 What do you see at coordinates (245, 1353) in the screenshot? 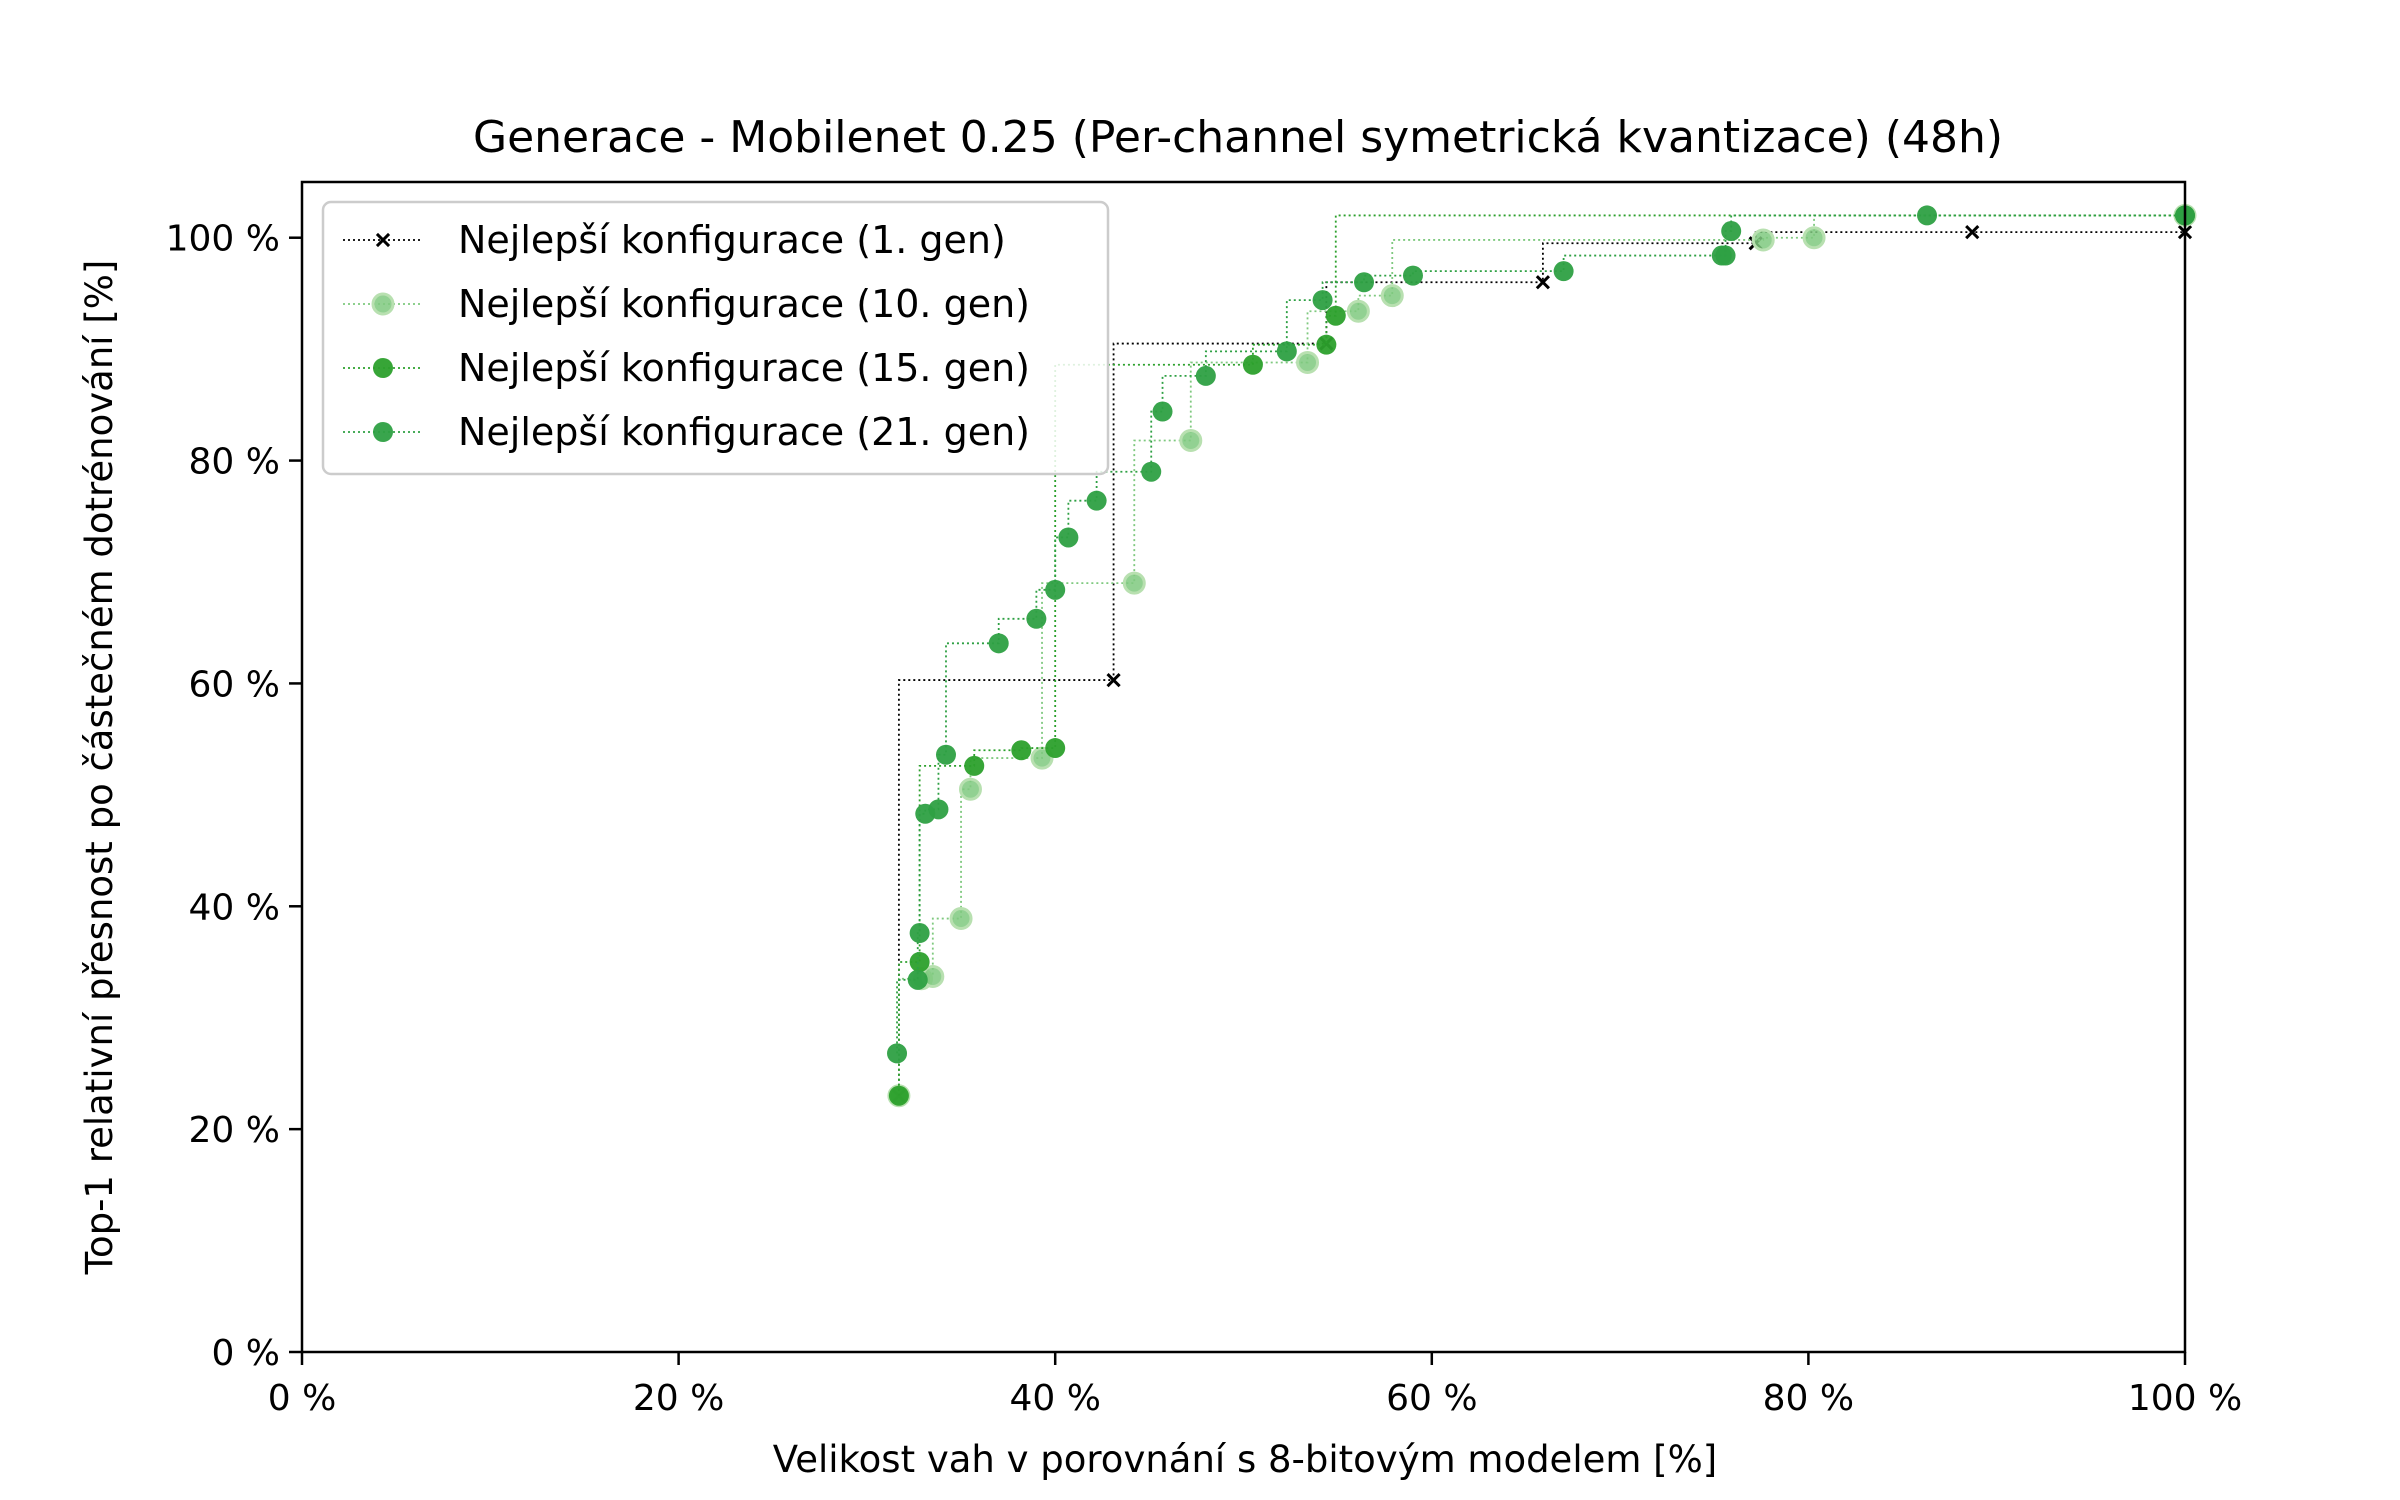
I see `y-tick-label: 0 %` at bounding box center [245, 1353].